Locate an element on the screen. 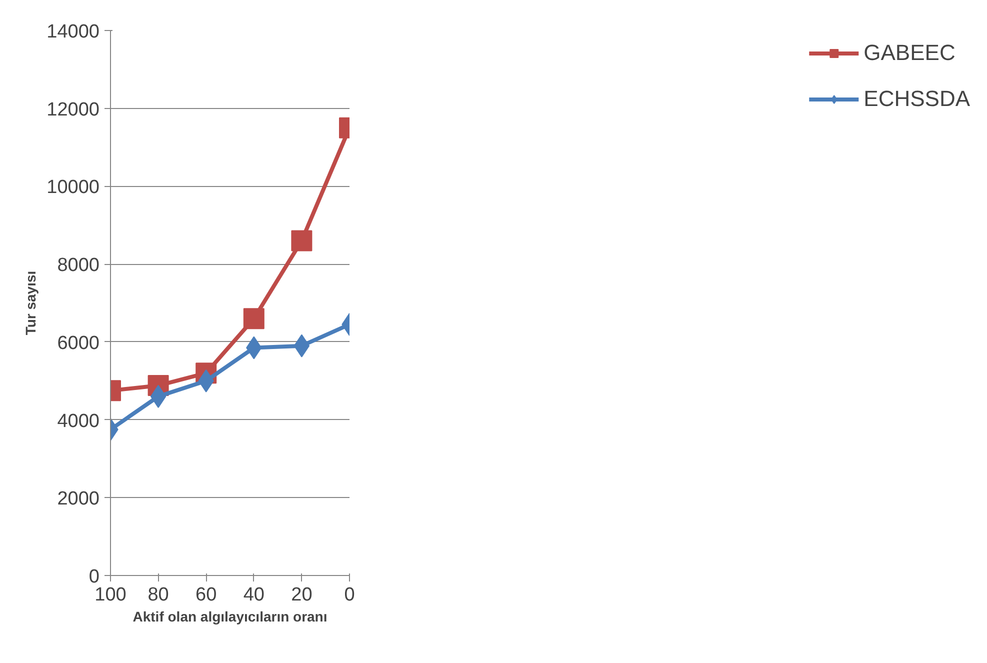 This screenshot has height=663, width=987. y-tick-label: 10000 is located at coordinates (73, 187).